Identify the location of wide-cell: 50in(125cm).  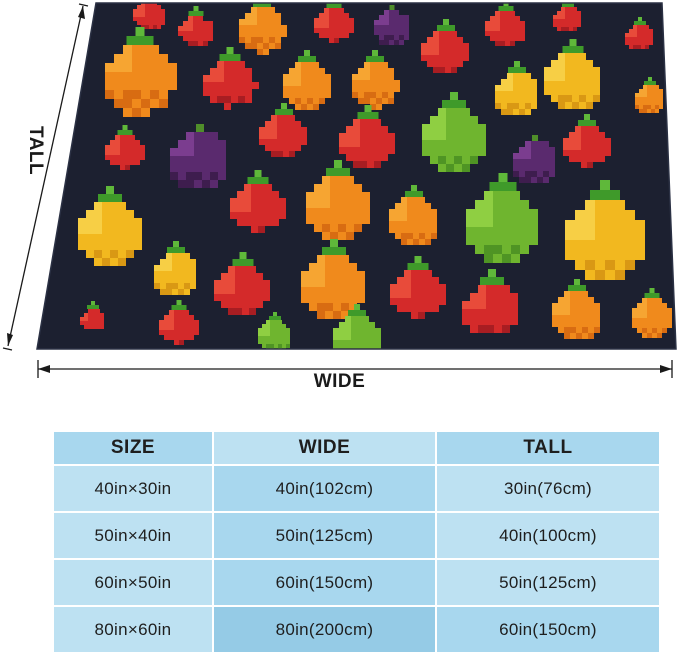
(324, 535).